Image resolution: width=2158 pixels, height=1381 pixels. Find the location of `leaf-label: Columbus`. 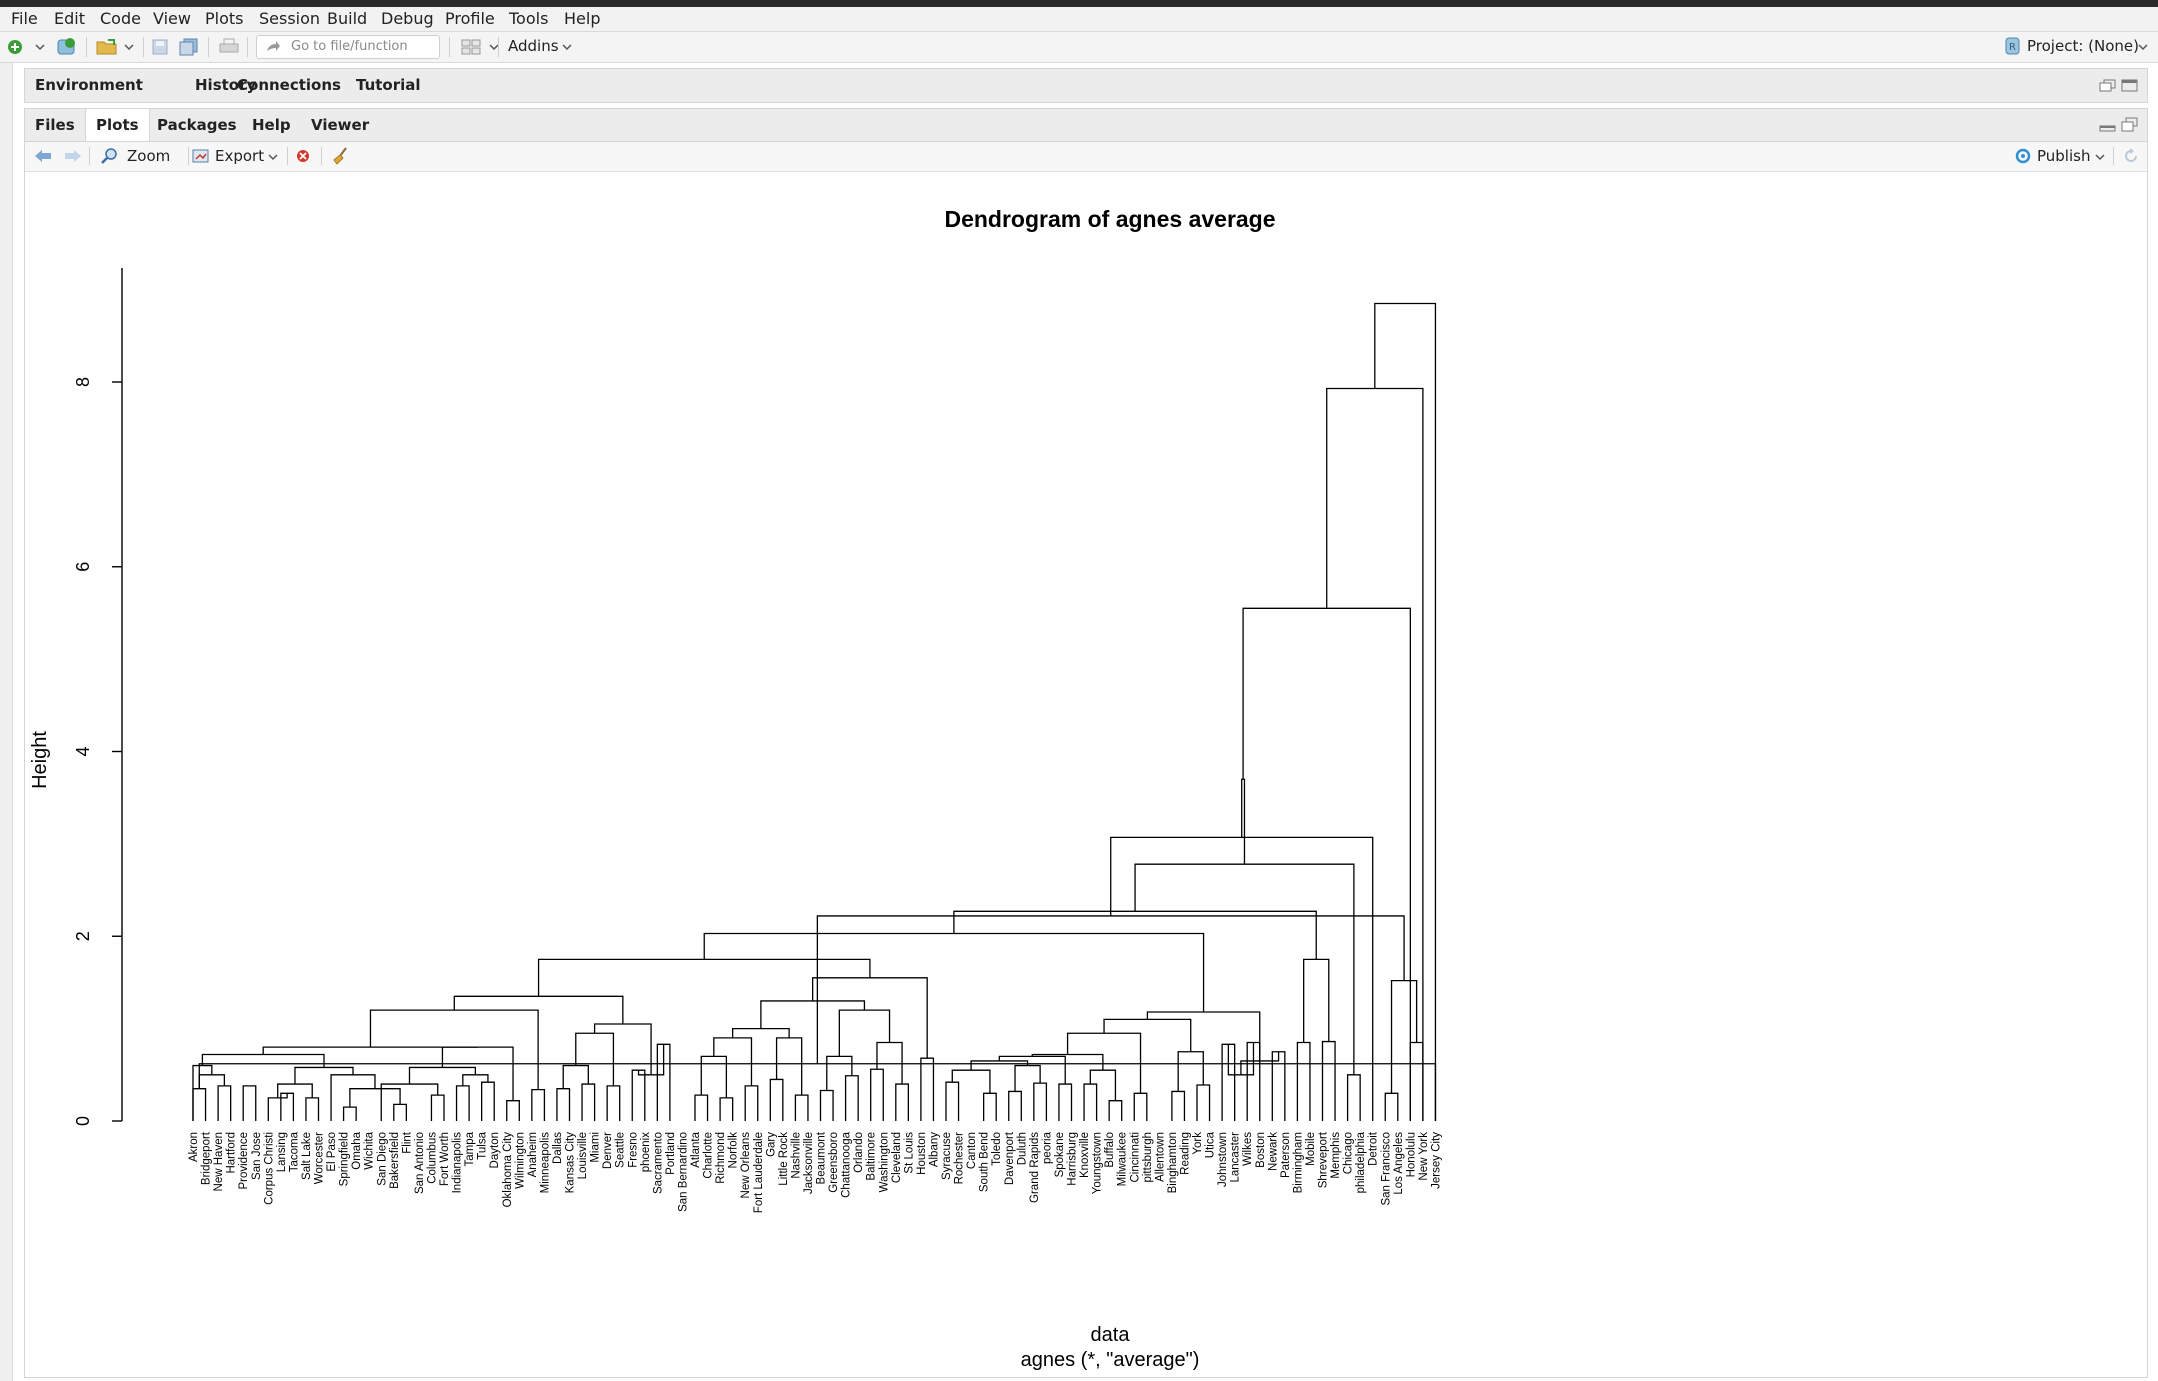

leaf-label: Columbus is located at coordinates (432, 1158).